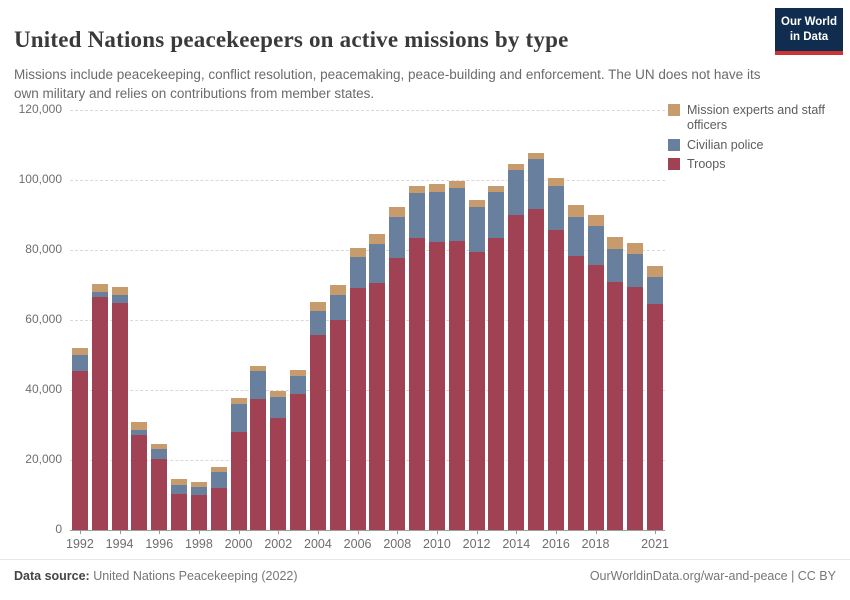 Image resolution: width=850 pixels, height=600 pixels. What do you see at coordinates (615, 242) in the screenshot?
I see `bar-2019-mission-experts-and-staff-officers` at bounding box center [615, 242].